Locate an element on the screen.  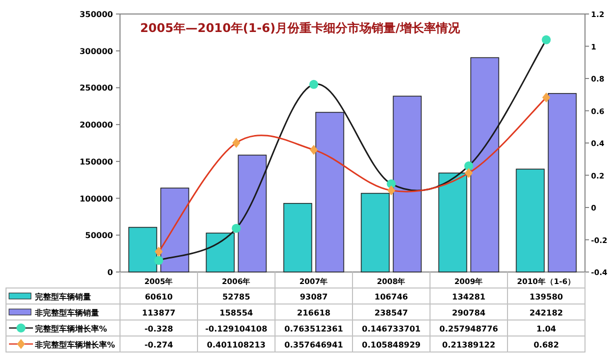
legend-label: 完整型车辆增长率% is located at coordinates (71, 329).